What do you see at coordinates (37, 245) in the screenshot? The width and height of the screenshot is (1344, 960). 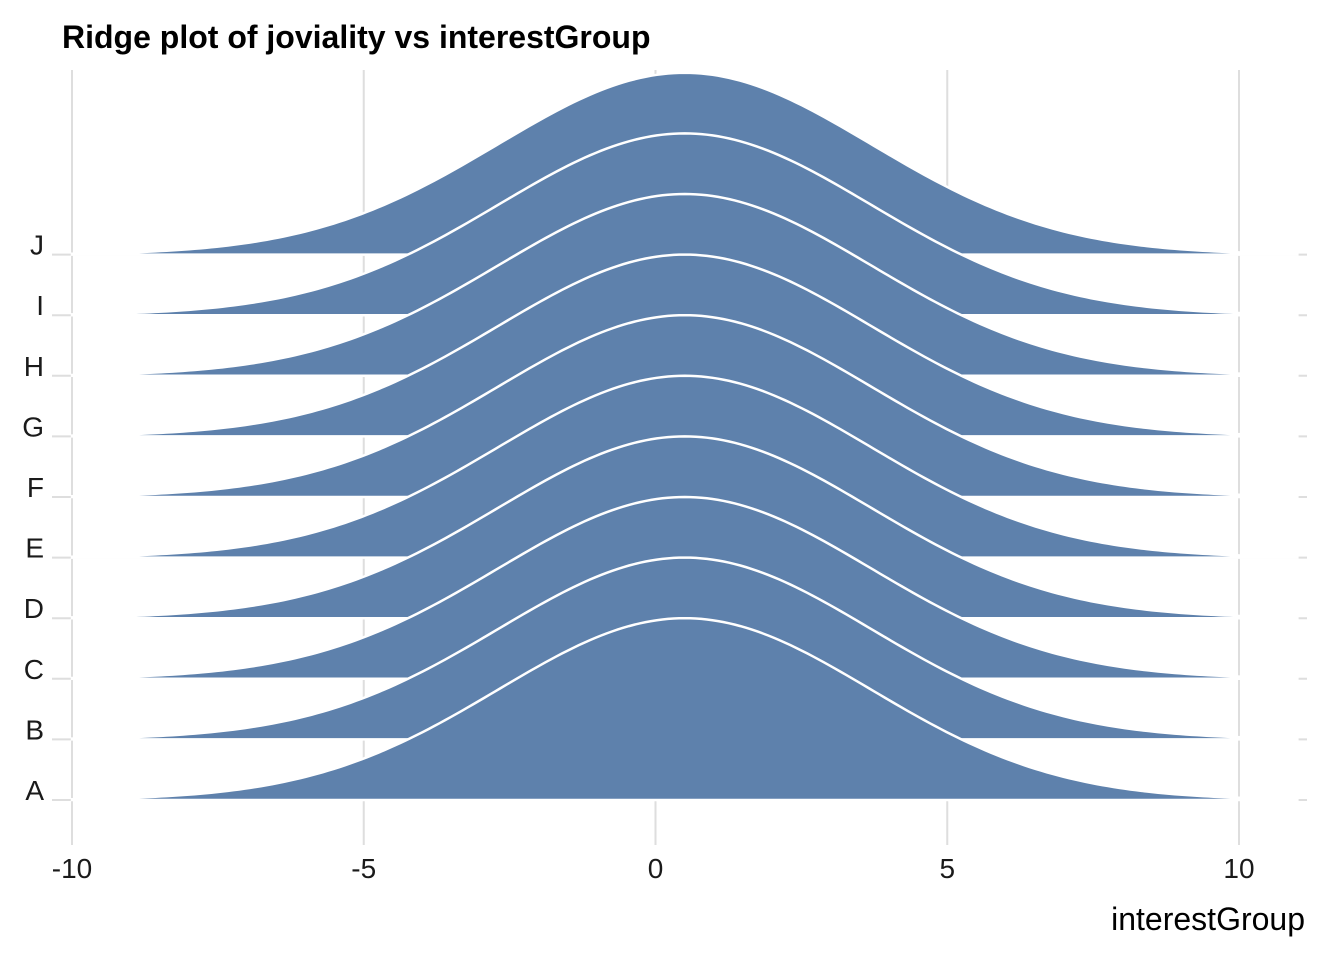 I see `y-tick-label-J: J` at bounding box center [37, 245].